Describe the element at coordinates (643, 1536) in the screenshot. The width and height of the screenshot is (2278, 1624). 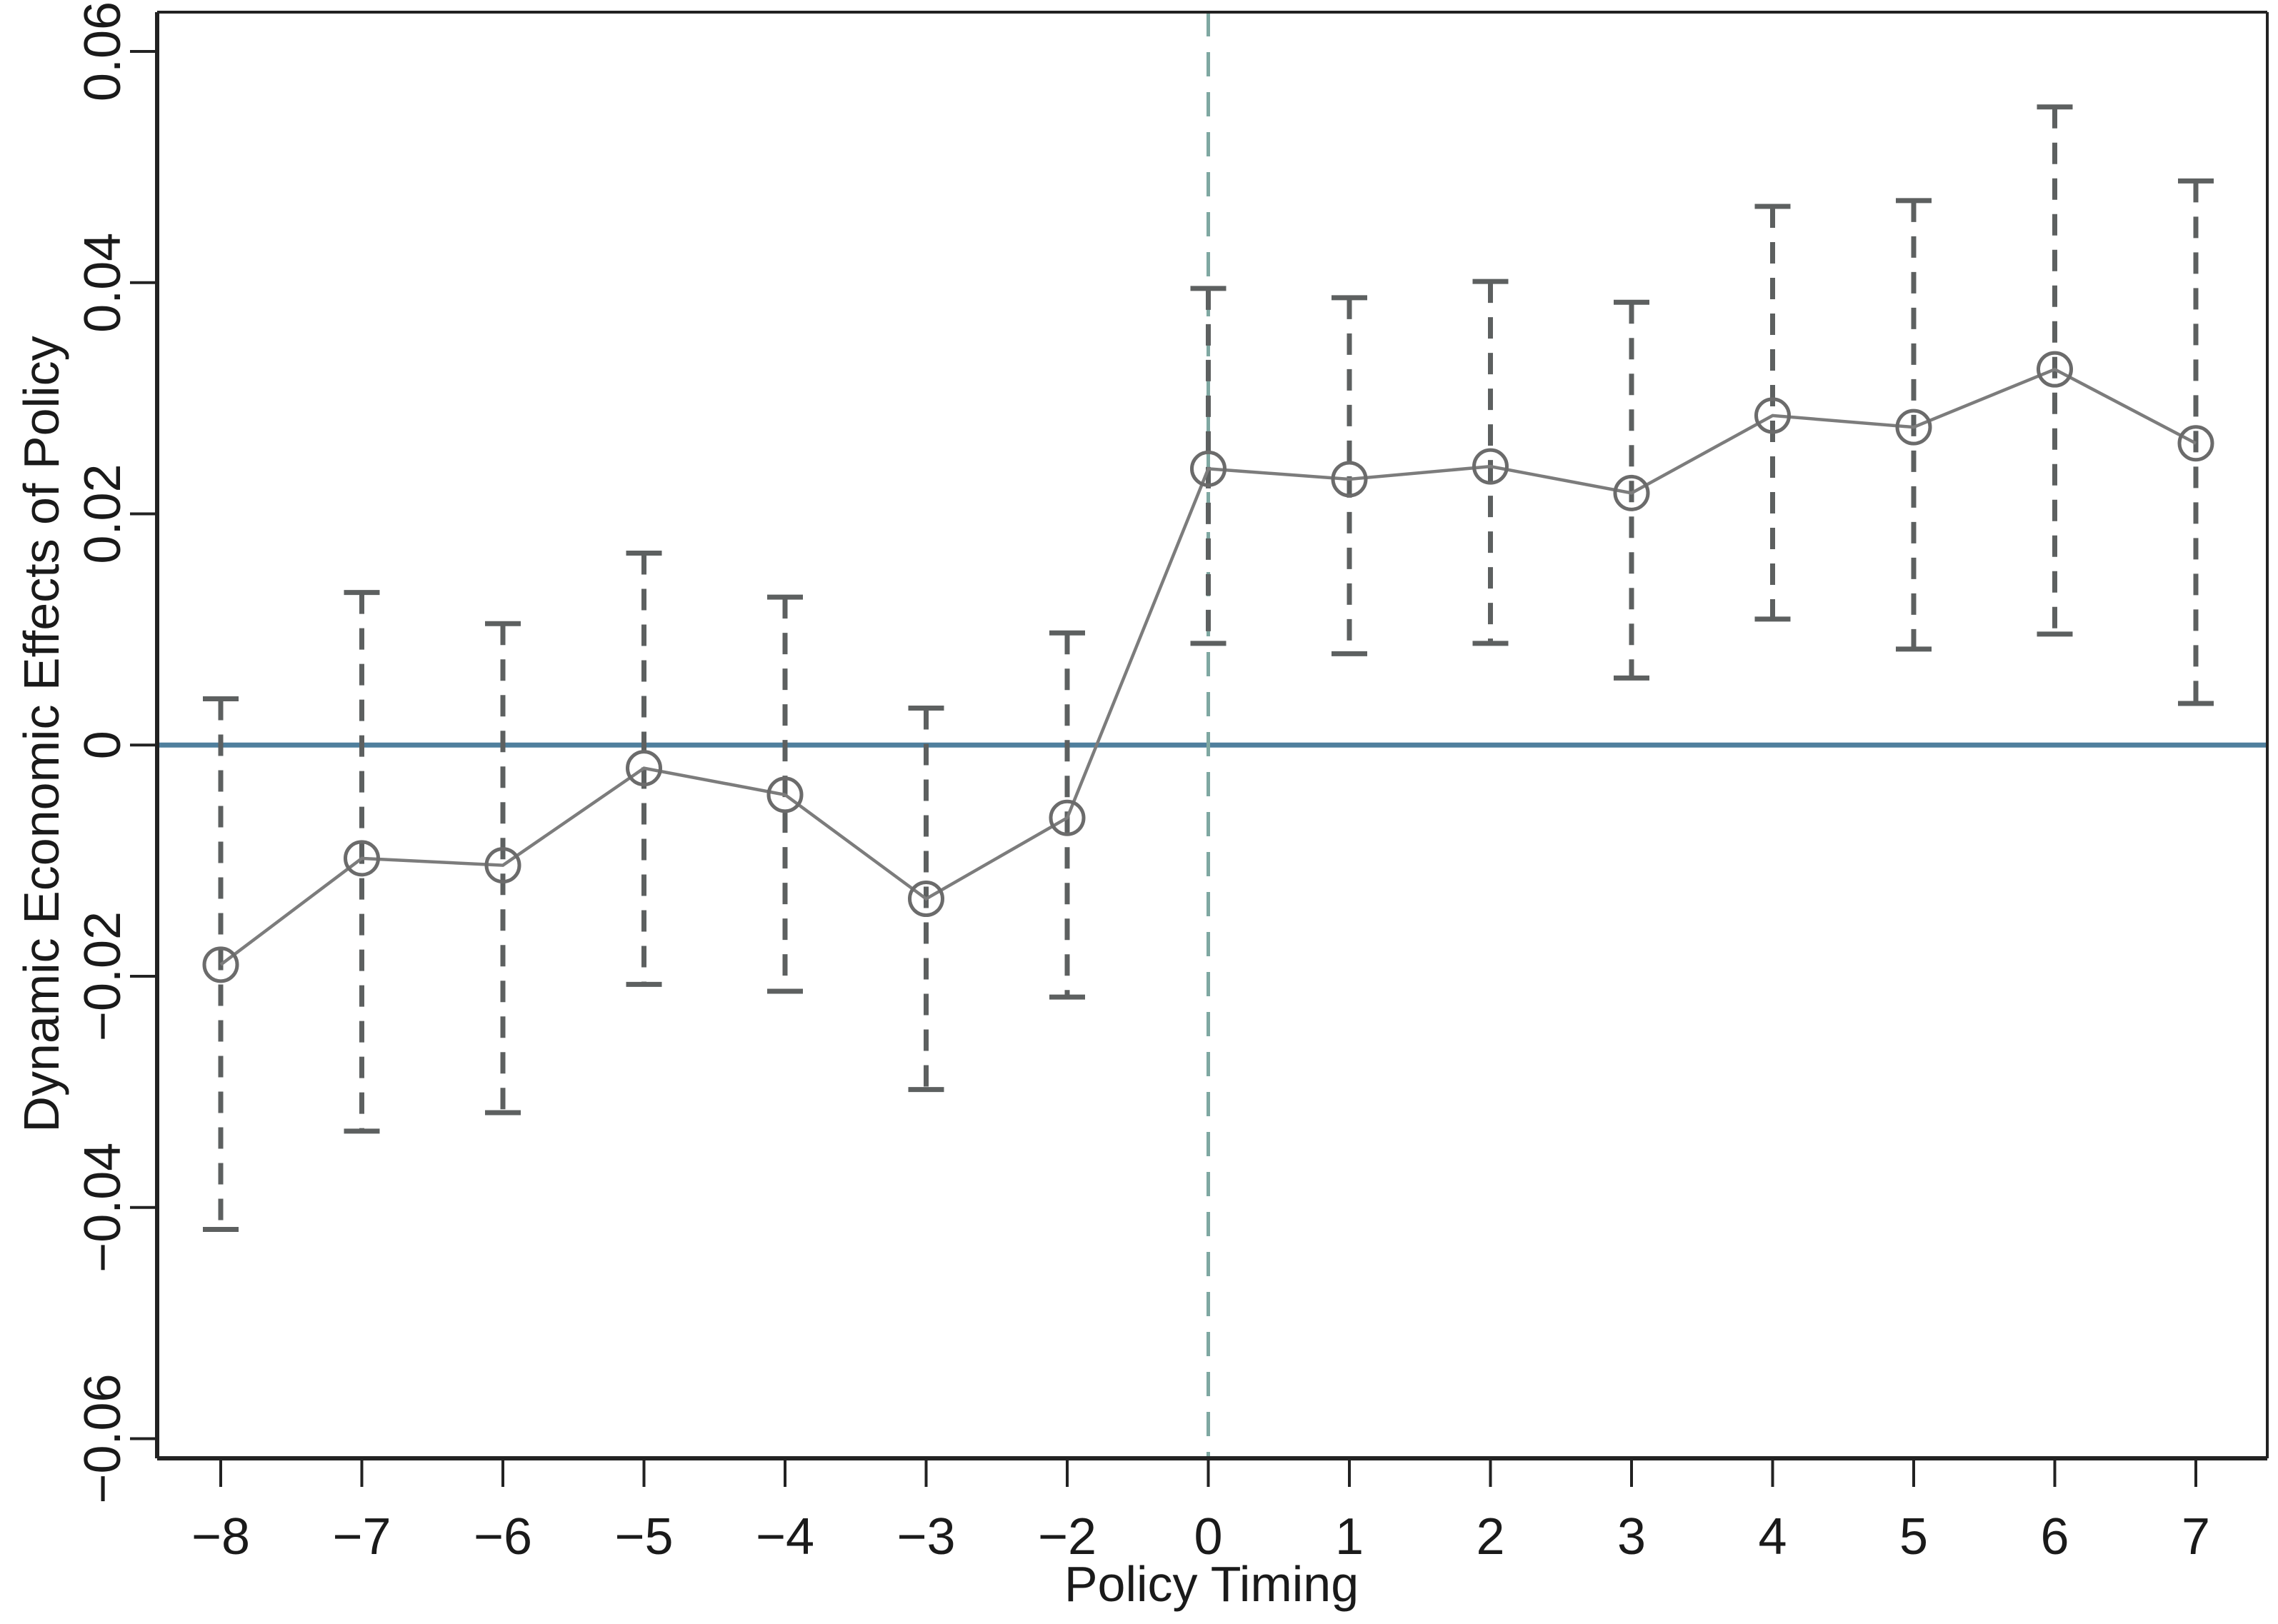
I see `x-tick-label: −5` at that location.